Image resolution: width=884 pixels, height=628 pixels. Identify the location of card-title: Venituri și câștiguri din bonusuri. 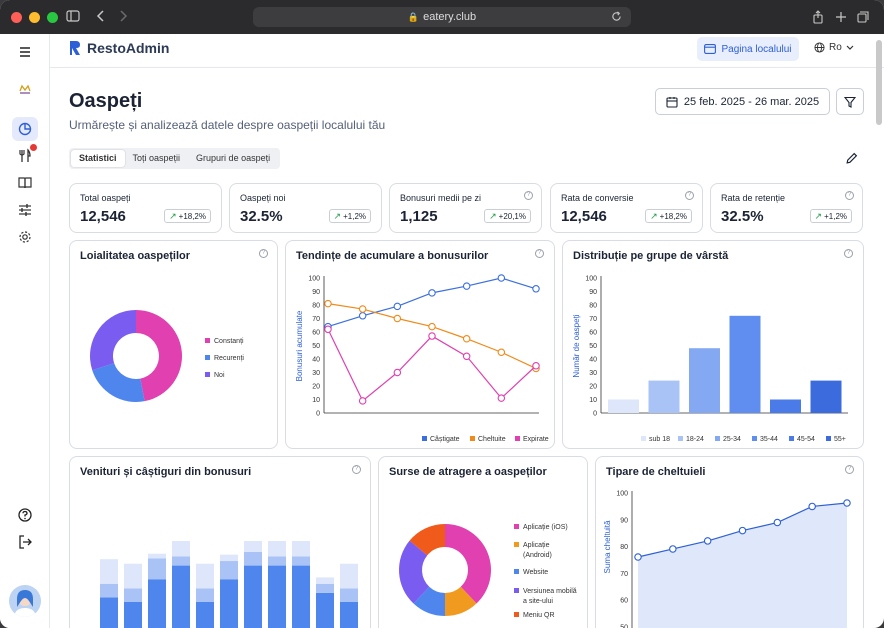
(166, 472).